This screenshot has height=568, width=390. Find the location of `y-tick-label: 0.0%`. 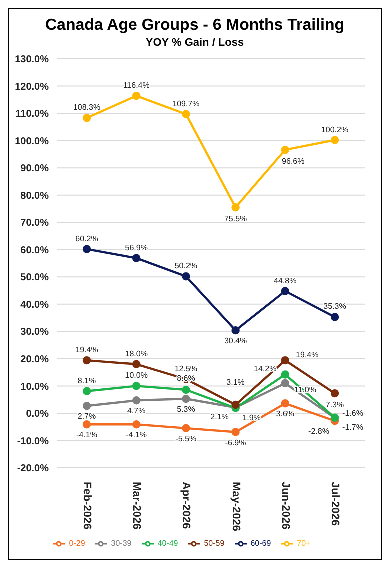

y-tick-label: 0.0% is located at coordinates (38, 414).